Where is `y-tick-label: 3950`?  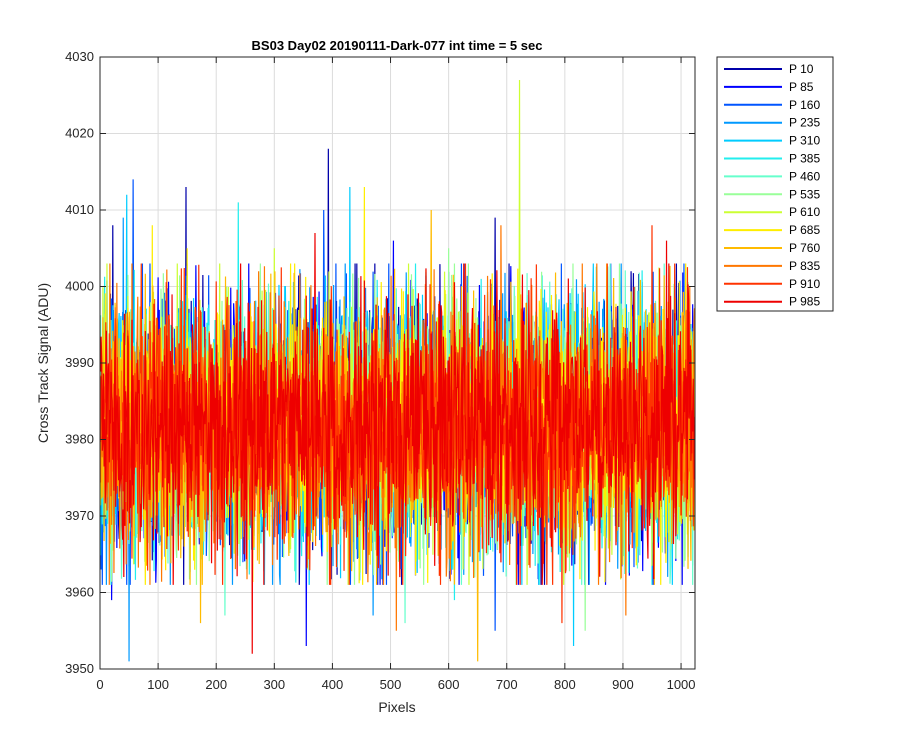
y-tick-label: 3950 is located at coordinates (79, 668).